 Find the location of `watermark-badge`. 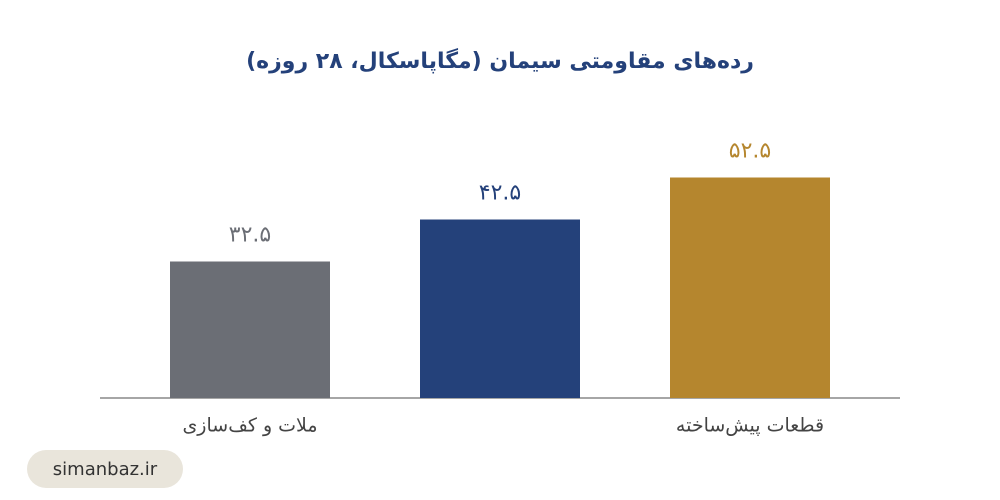

watermark-badge is located at coordinates (105, 469).